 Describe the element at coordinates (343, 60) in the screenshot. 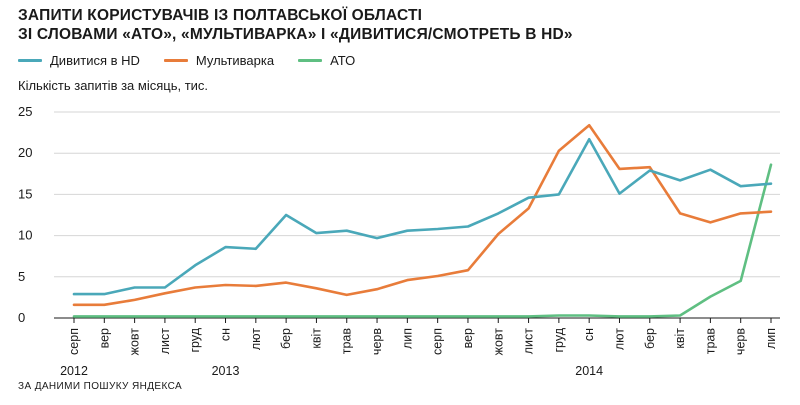

I see `legend-label-ato: АТО` at that location.